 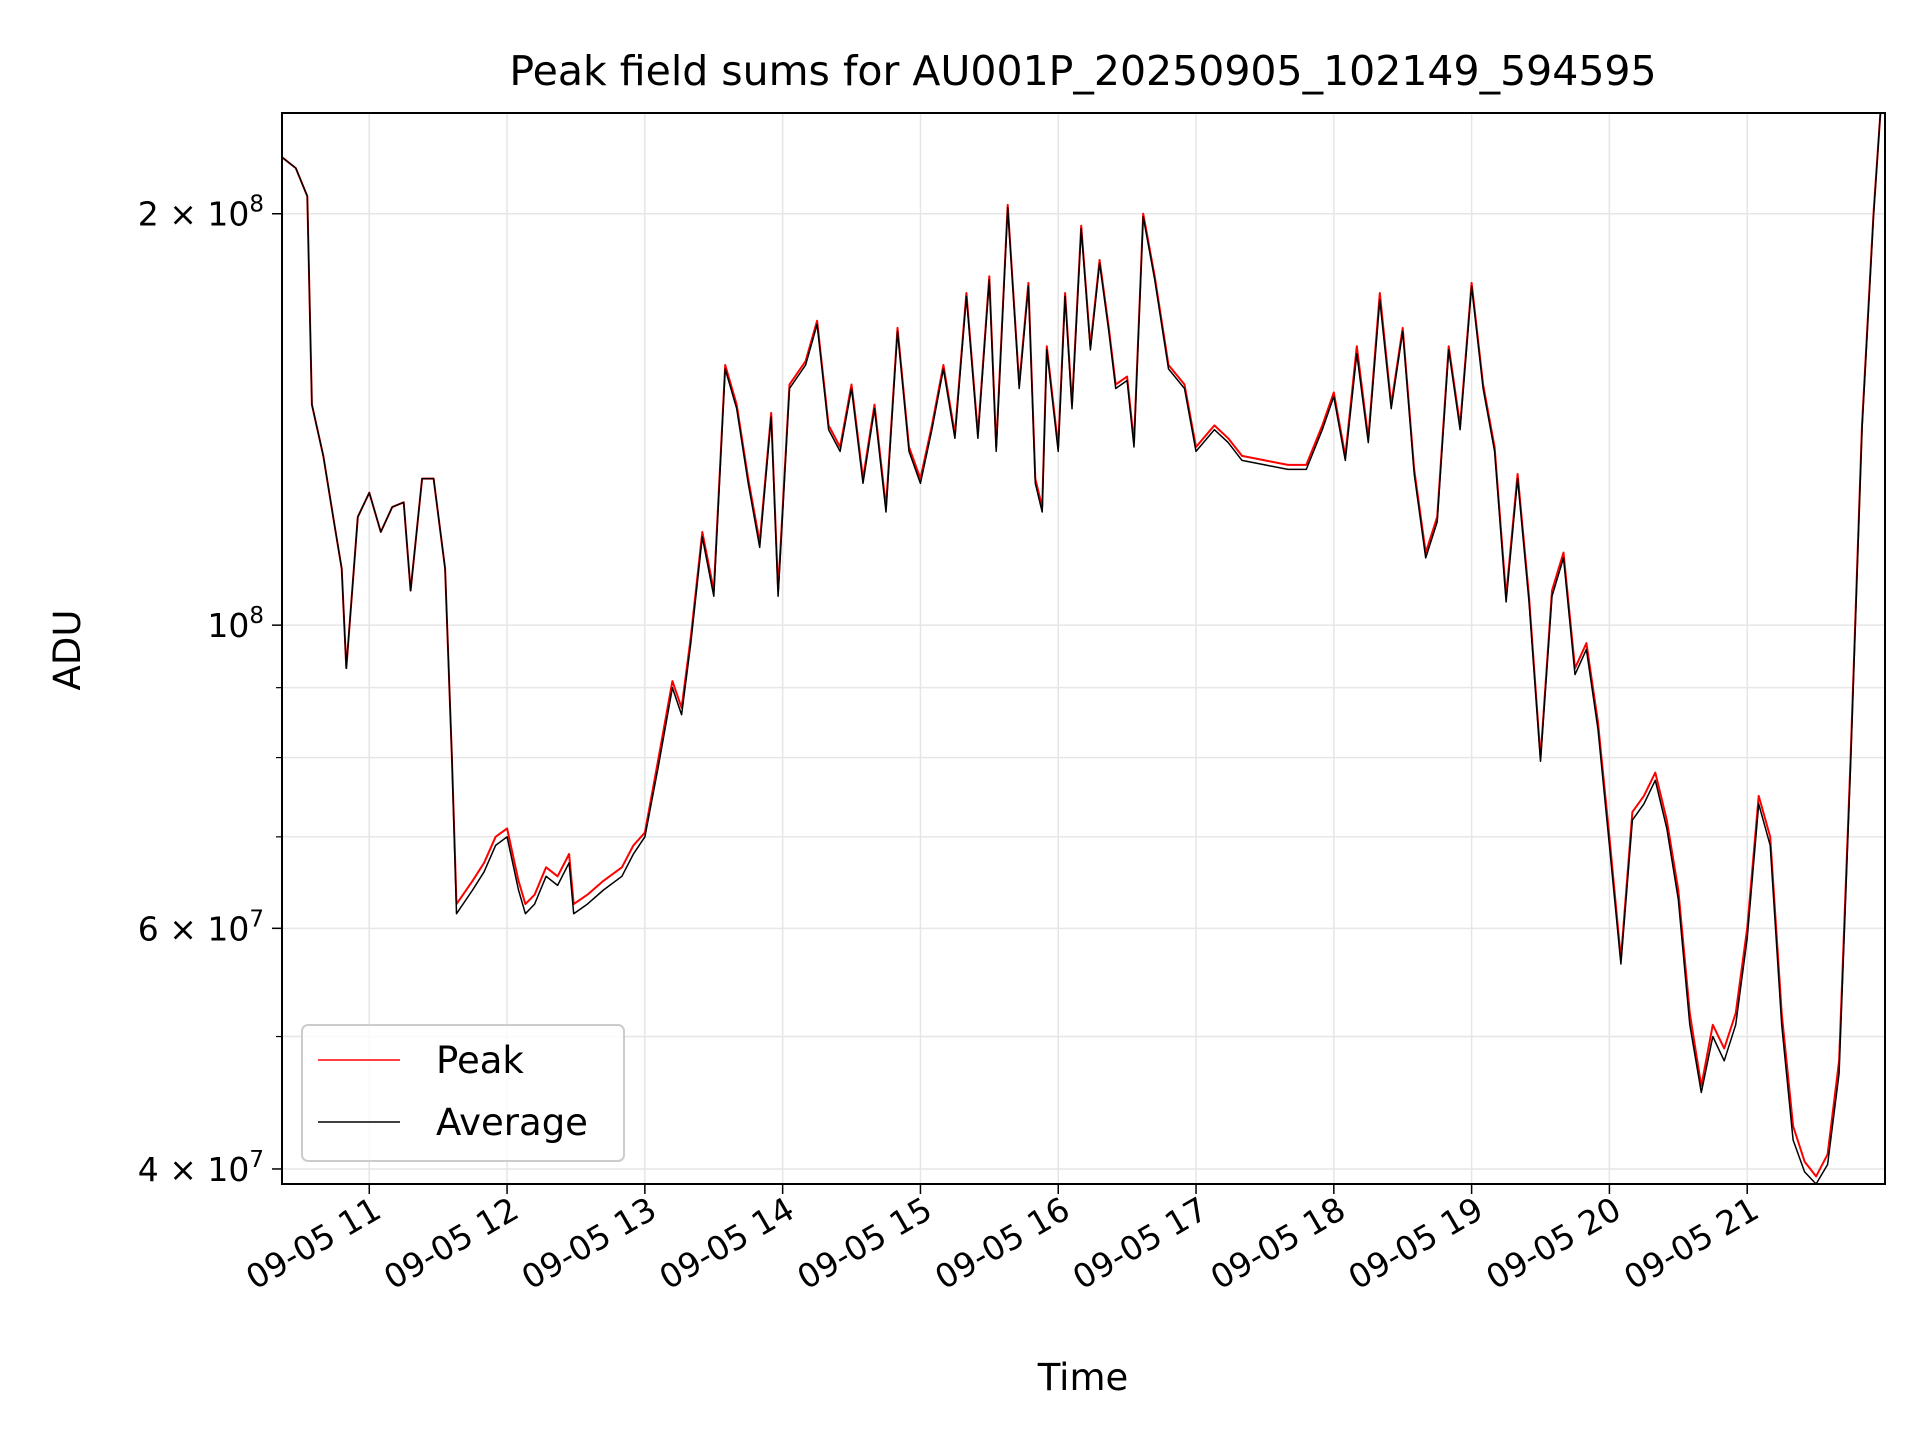 I want to click on y-tick-label: 108, so click(x=235, y=624).